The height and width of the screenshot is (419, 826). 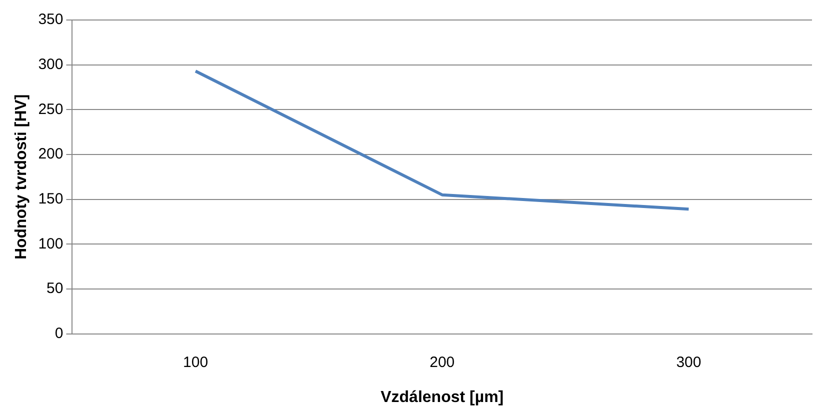 I want to click on x-axis-title: Vzdálenost [µm], so click(x=442, y=397).